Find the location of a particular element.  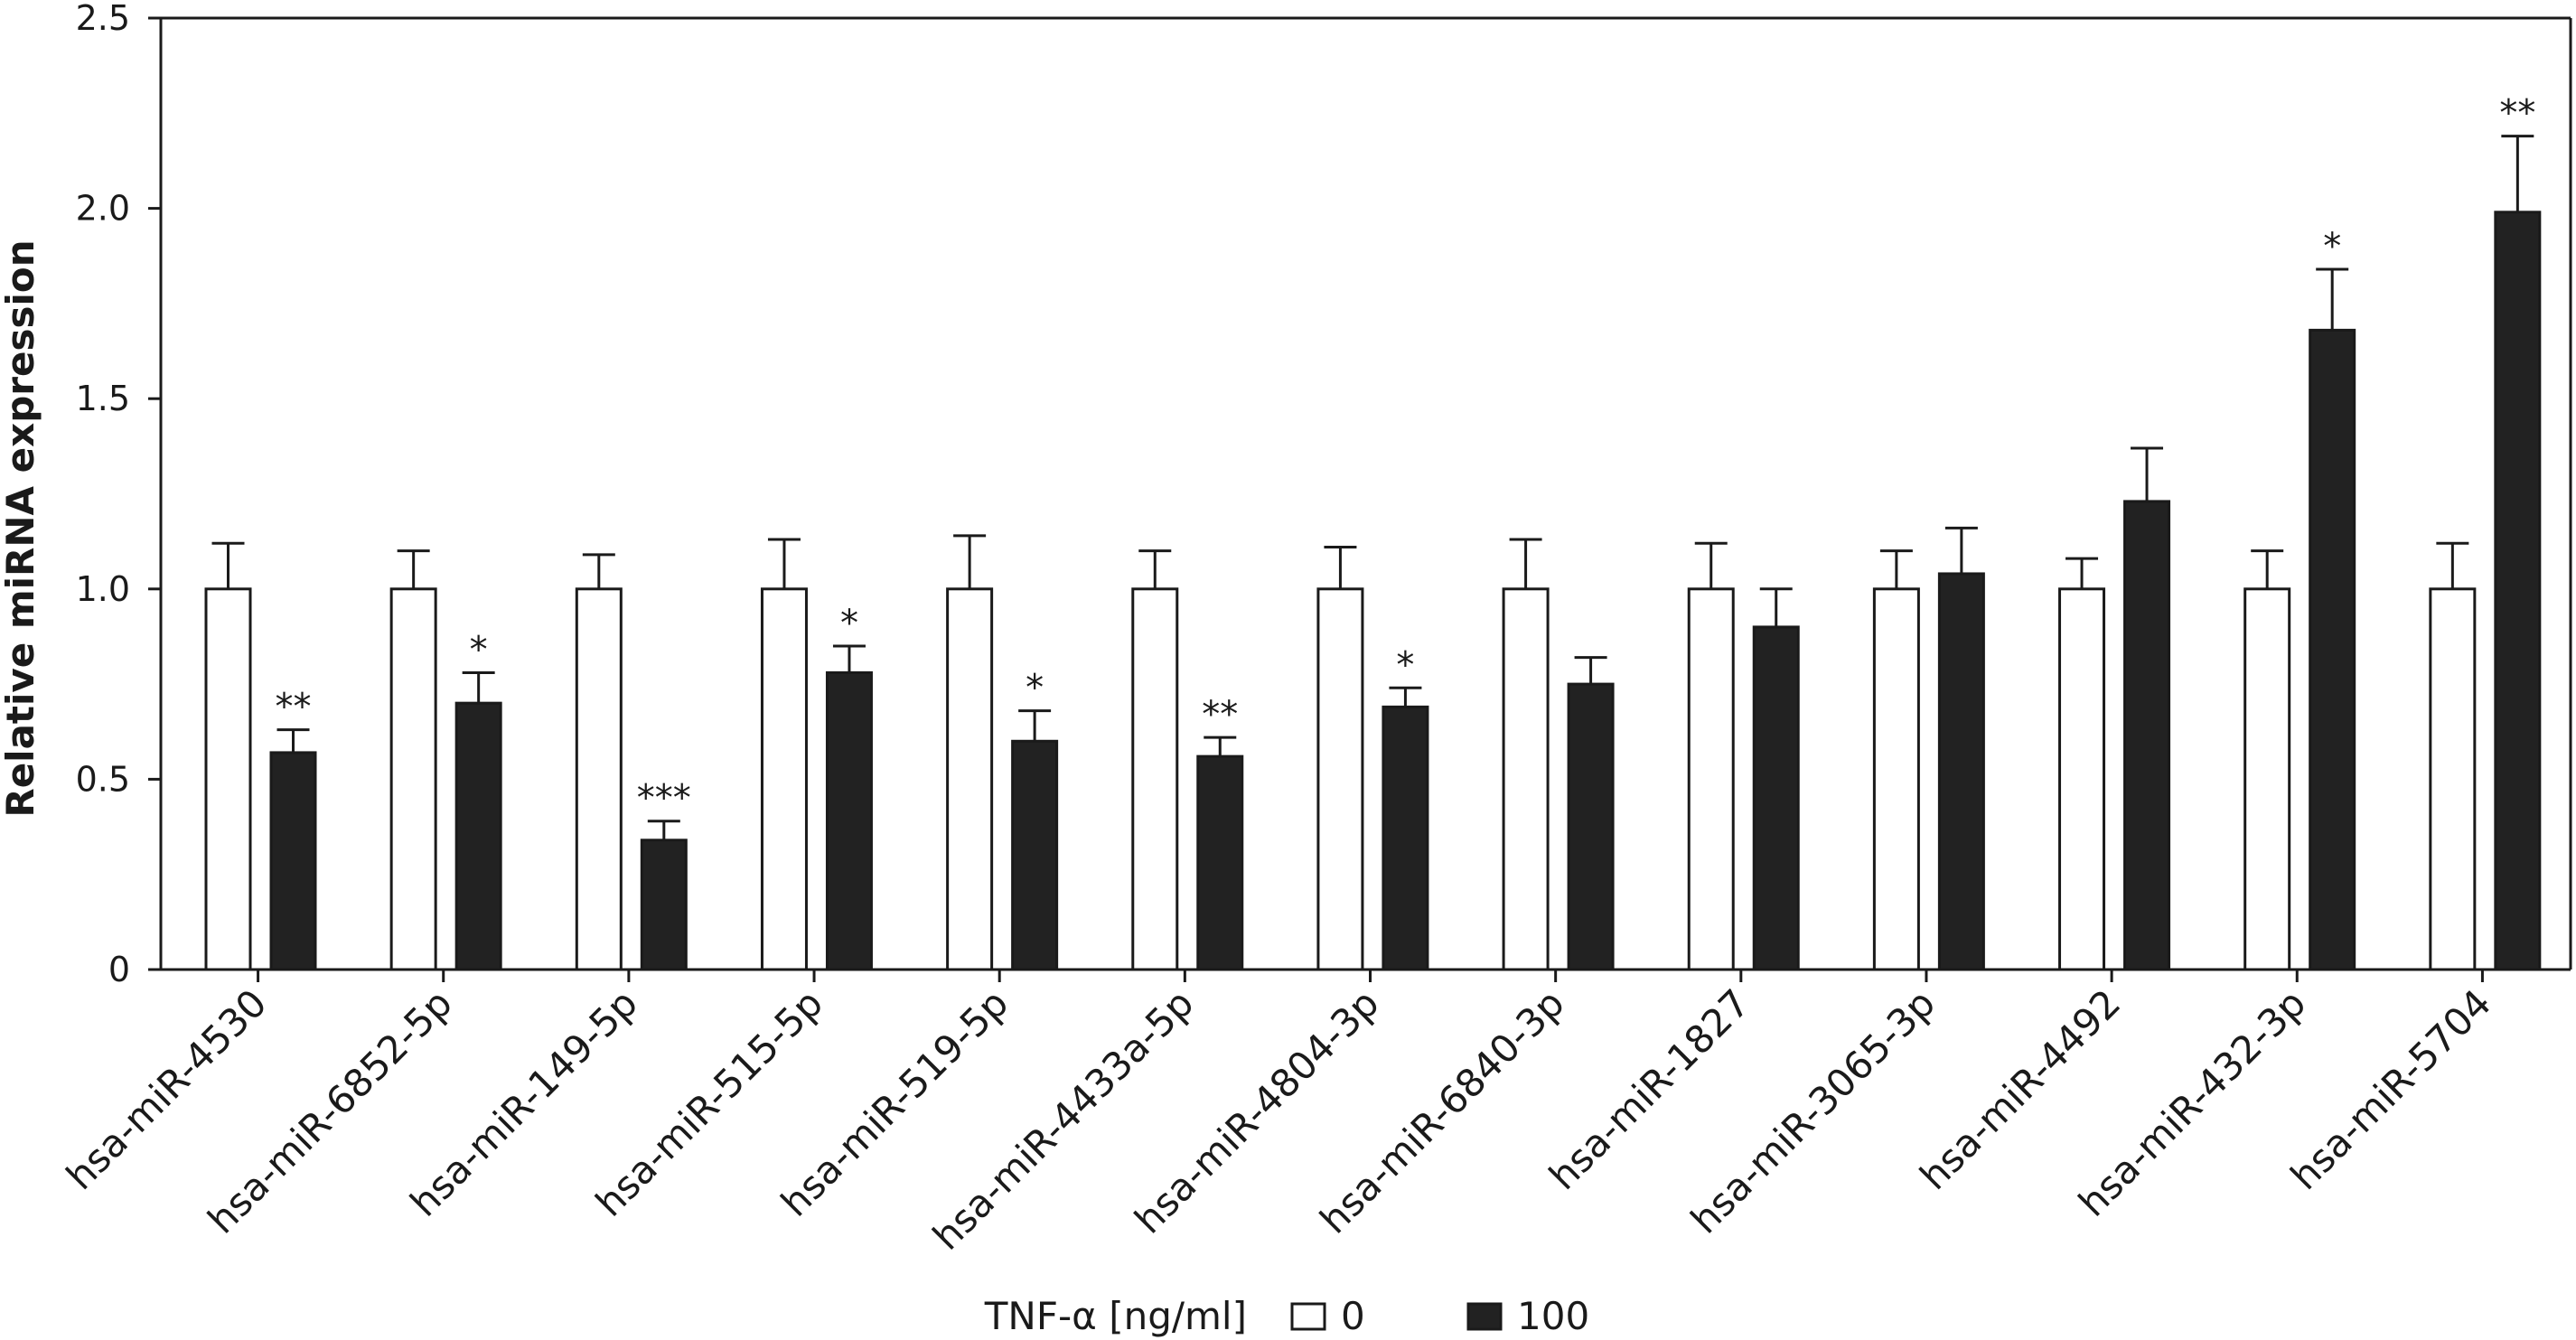

x-tick-label: hsa-miR-4492 is located at coordinates (2020, 1089).